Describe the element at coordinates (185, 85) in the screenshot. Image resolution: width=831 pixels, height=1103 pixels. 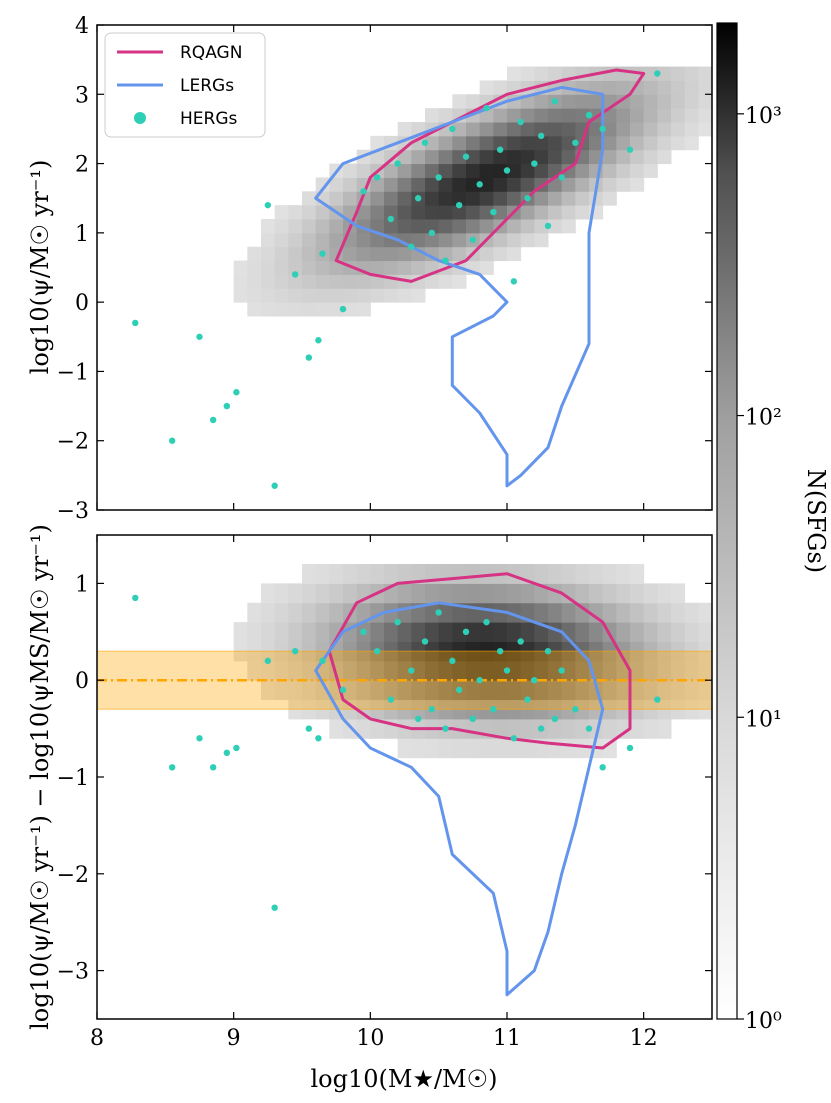
I see `legend: RQAGN LERGs HERGs` at that location.